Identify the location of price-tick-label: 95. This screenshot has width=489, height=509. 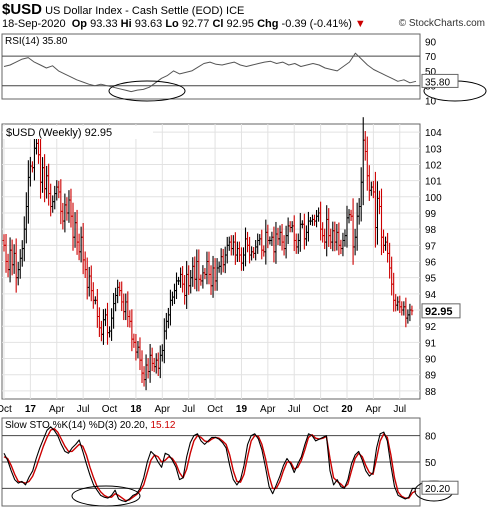
(431, 279).